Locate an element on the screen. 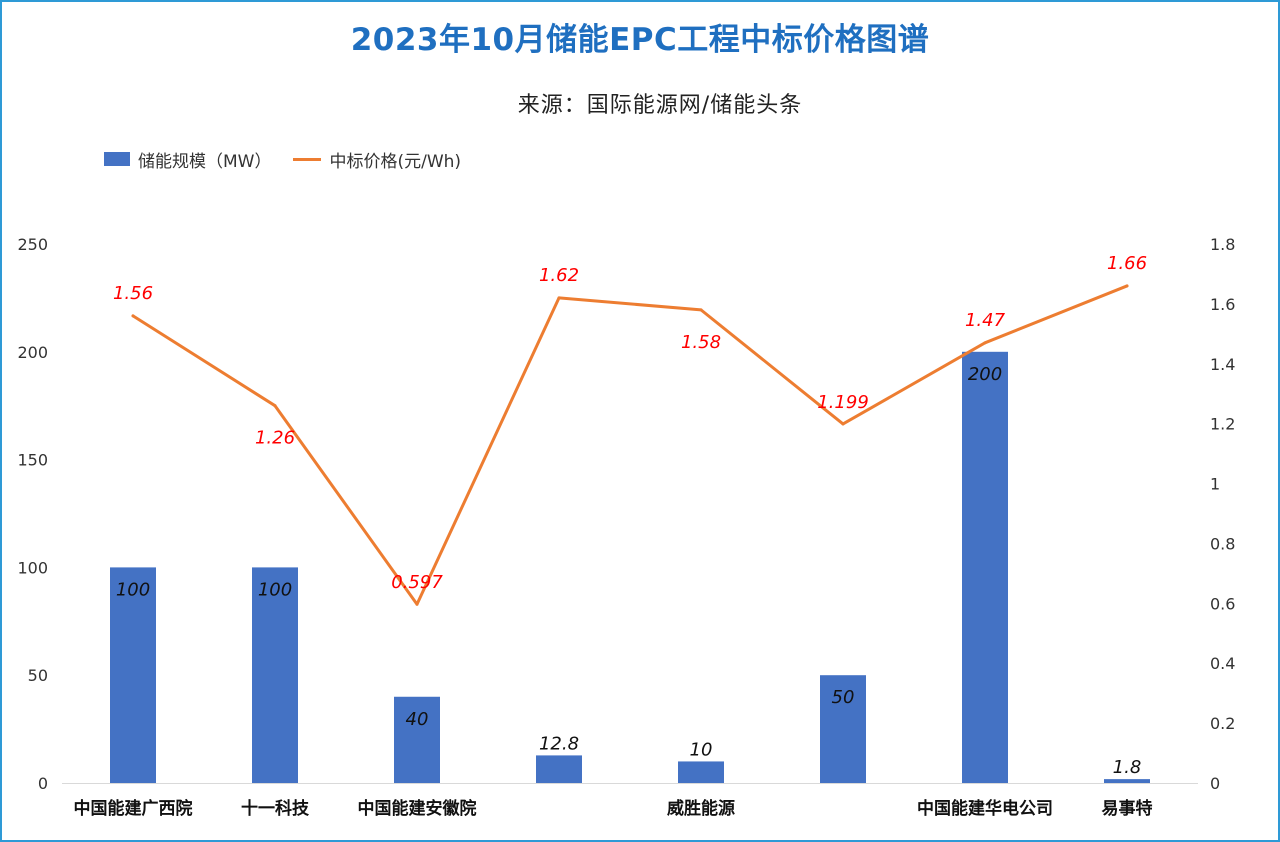 This screenshot has height=842, width=1280. chart-title: 2023年10月储能EPC工程中标价格图谱 is located at coordinates (640, 40).